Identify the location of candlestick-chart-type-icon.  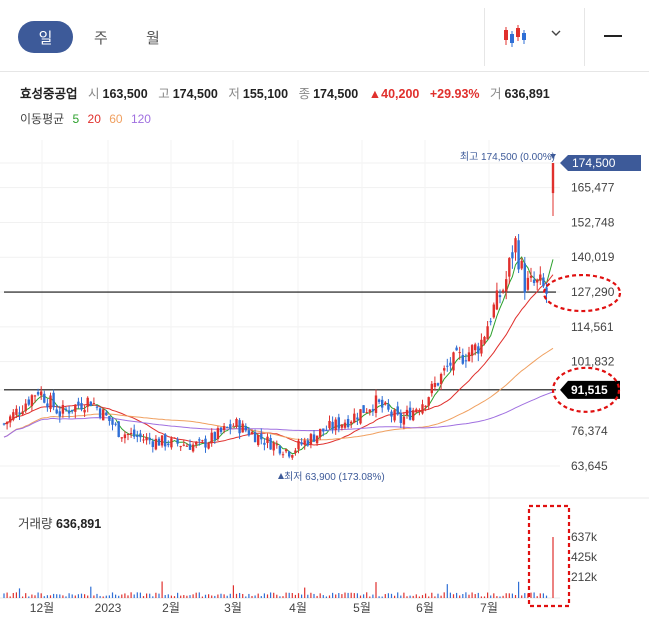
(516, 36).